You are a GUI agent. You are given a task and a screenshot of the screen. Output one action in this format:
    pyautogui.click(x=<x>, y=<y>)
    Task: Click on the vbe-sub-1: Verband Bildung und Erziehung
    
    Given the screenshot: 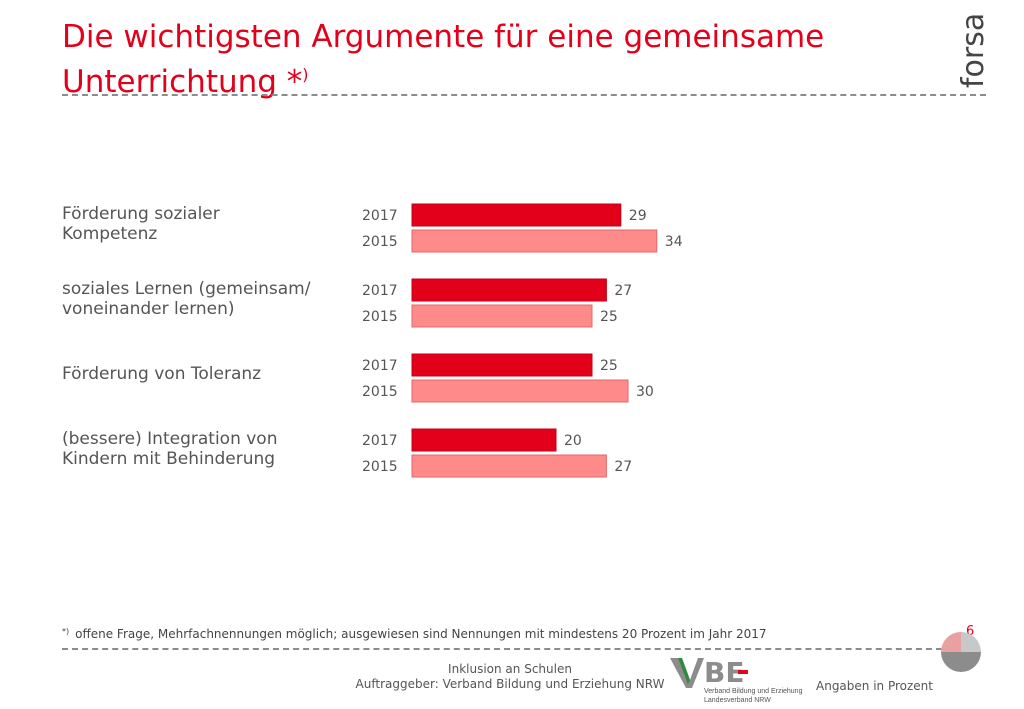 What is the action you would take?
    pyautogui.click(x=753, y=691)
    